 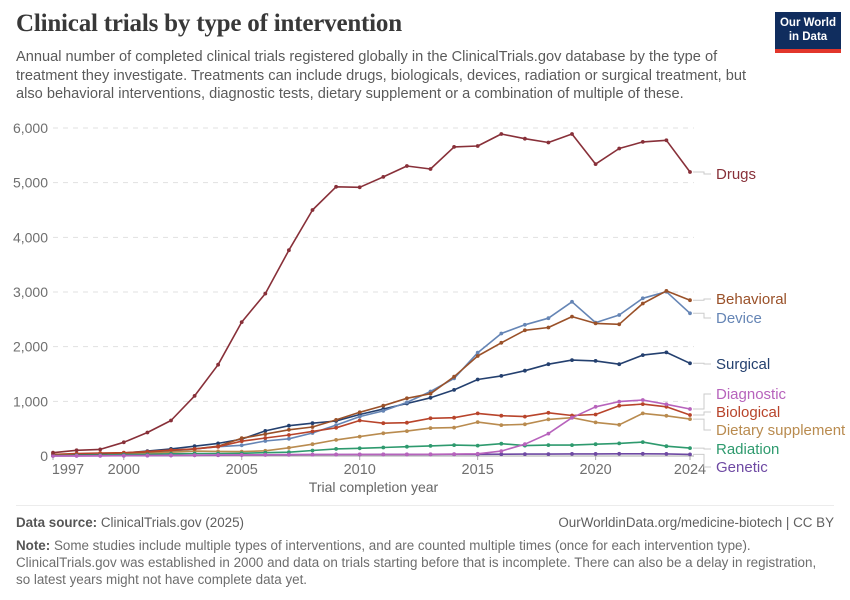 What do you see at coordinates (751, 394) in the screenshot?
I see `legend-label-diagnostic: Diagnostic` at bounding box center [751, 394].